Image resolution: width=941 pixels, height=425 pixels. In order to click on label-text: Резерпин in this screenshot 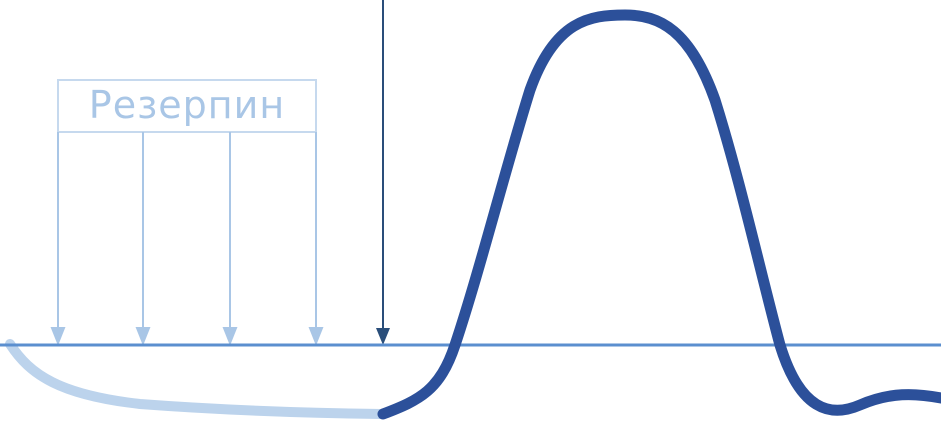, I will do `click(187, 105)`.